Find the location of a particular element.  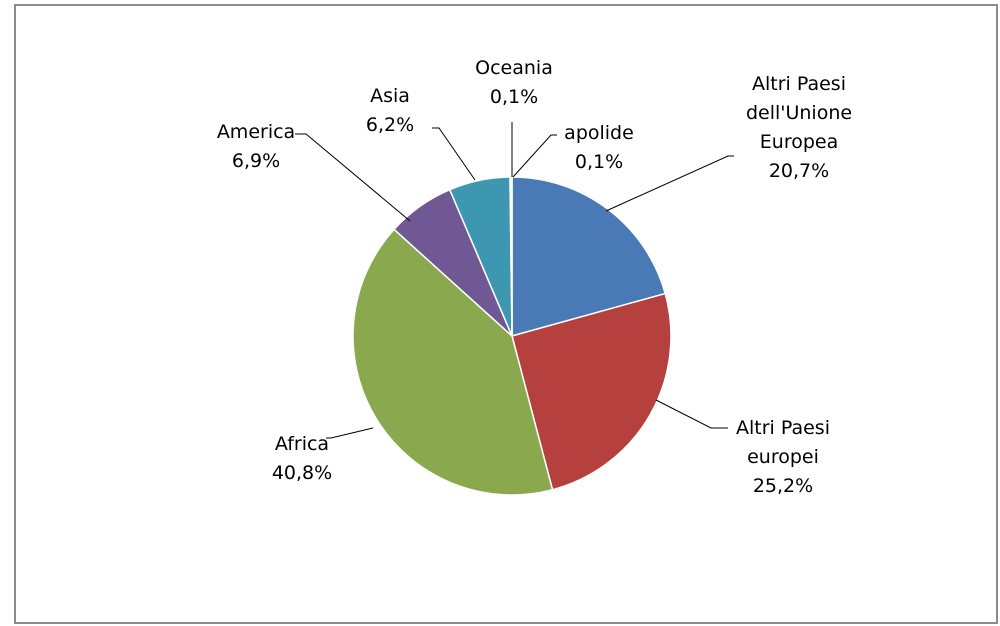

slice-category-label: europei is located at coordinates (783, 457).